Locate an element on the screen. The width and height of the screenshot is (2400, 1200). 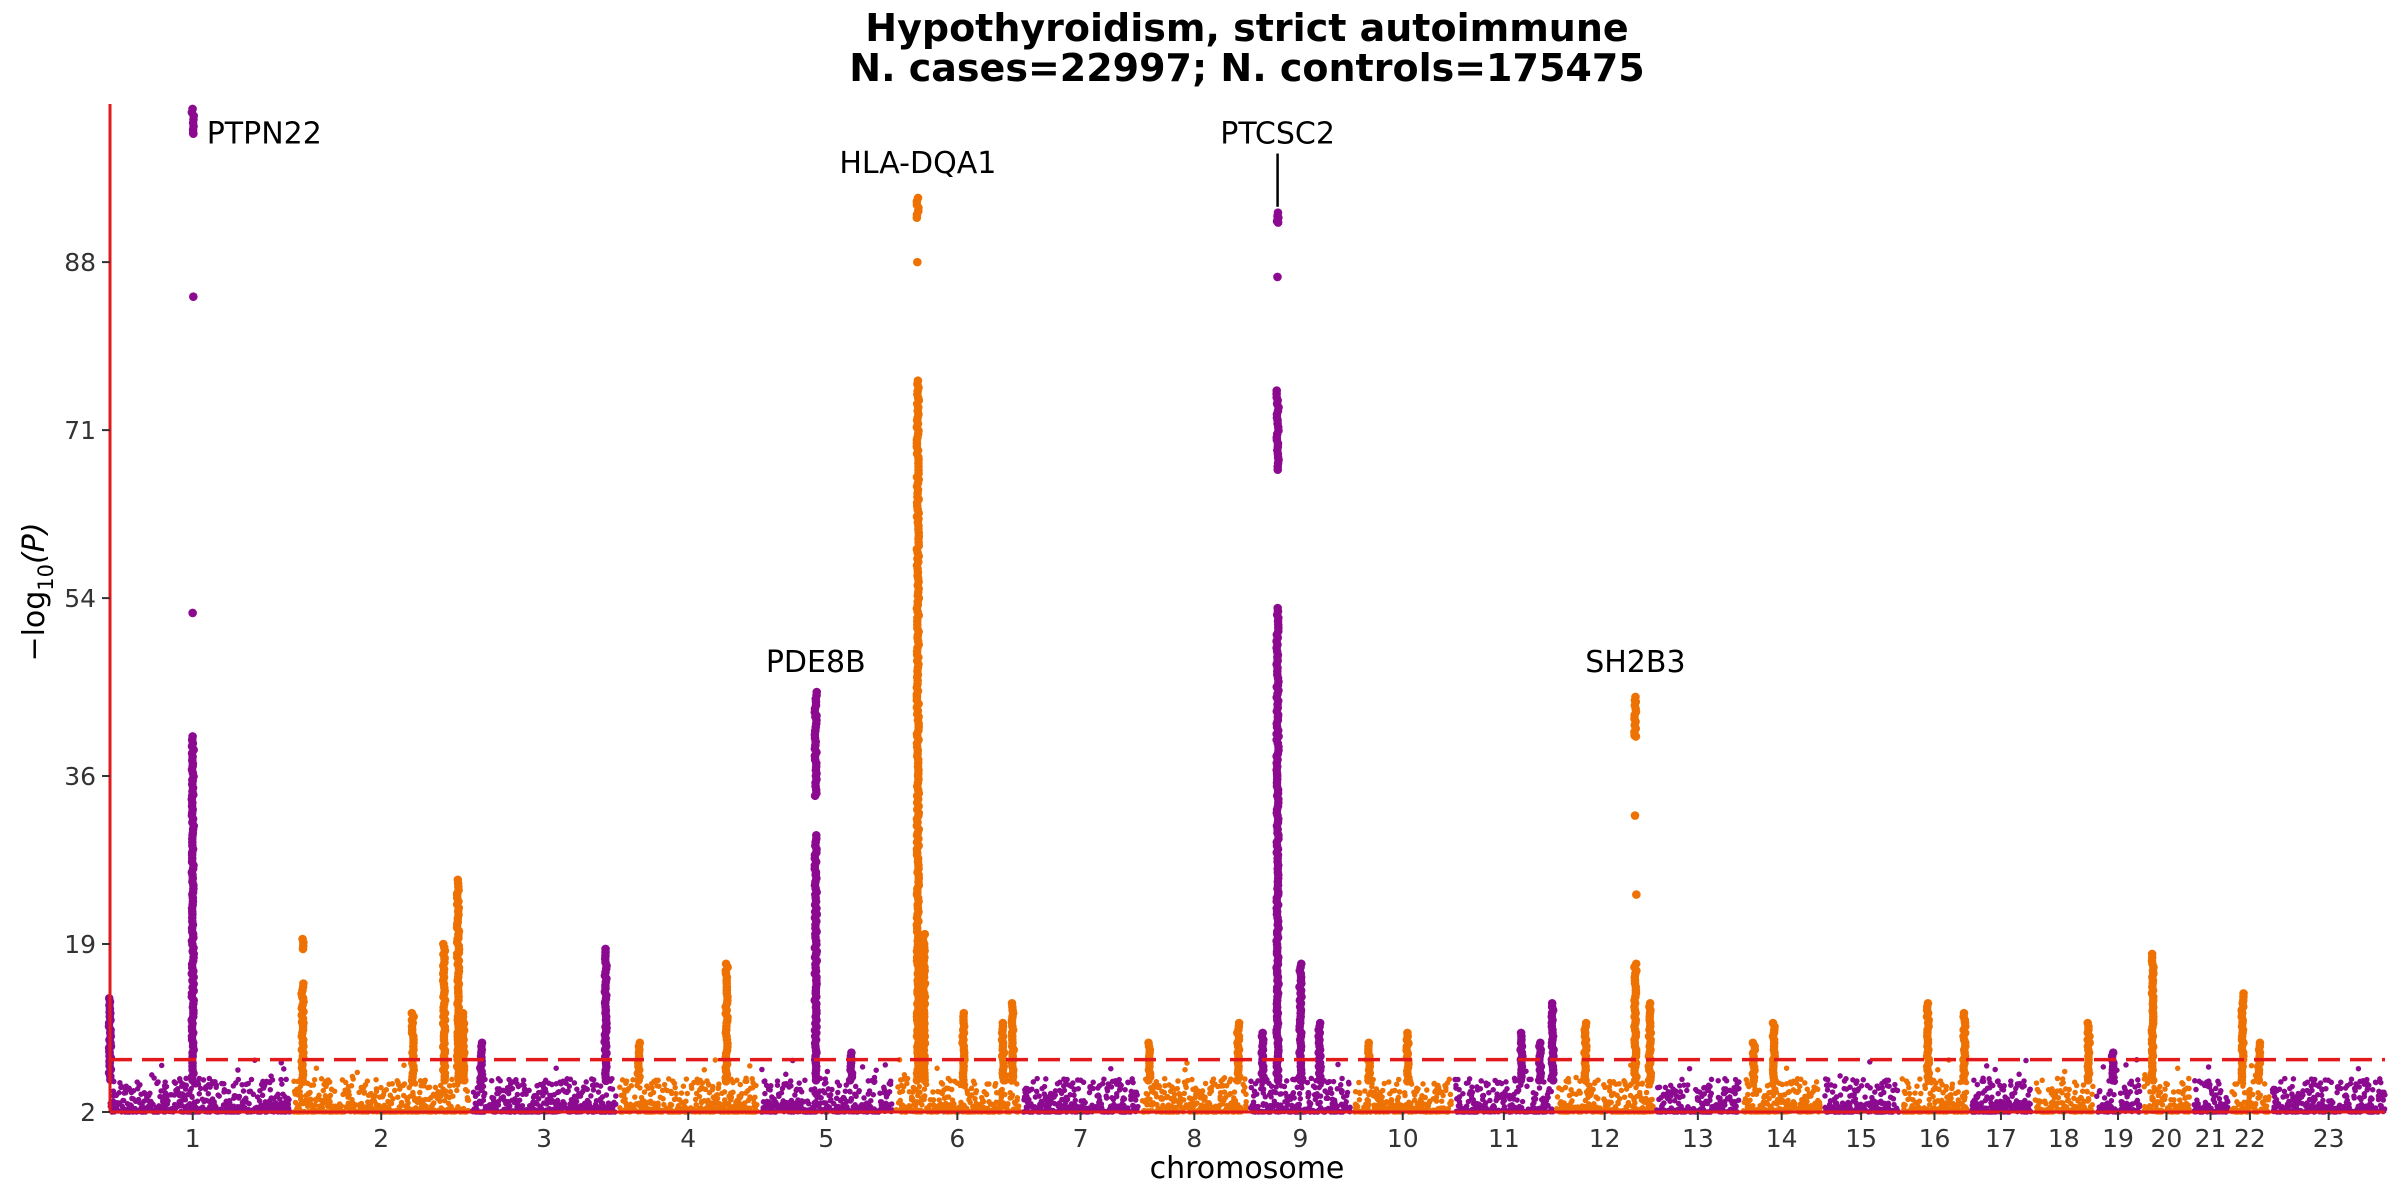
x-tick-label-11: 11 is located at coordinates (1504, 1138).